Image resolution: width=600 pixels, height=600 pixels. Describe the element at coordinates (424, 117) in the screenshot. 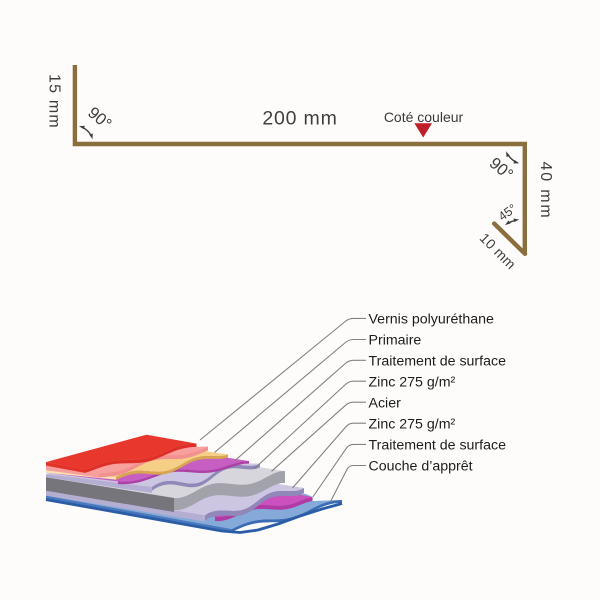

I see `svg-text: Coté couleur` at that location.